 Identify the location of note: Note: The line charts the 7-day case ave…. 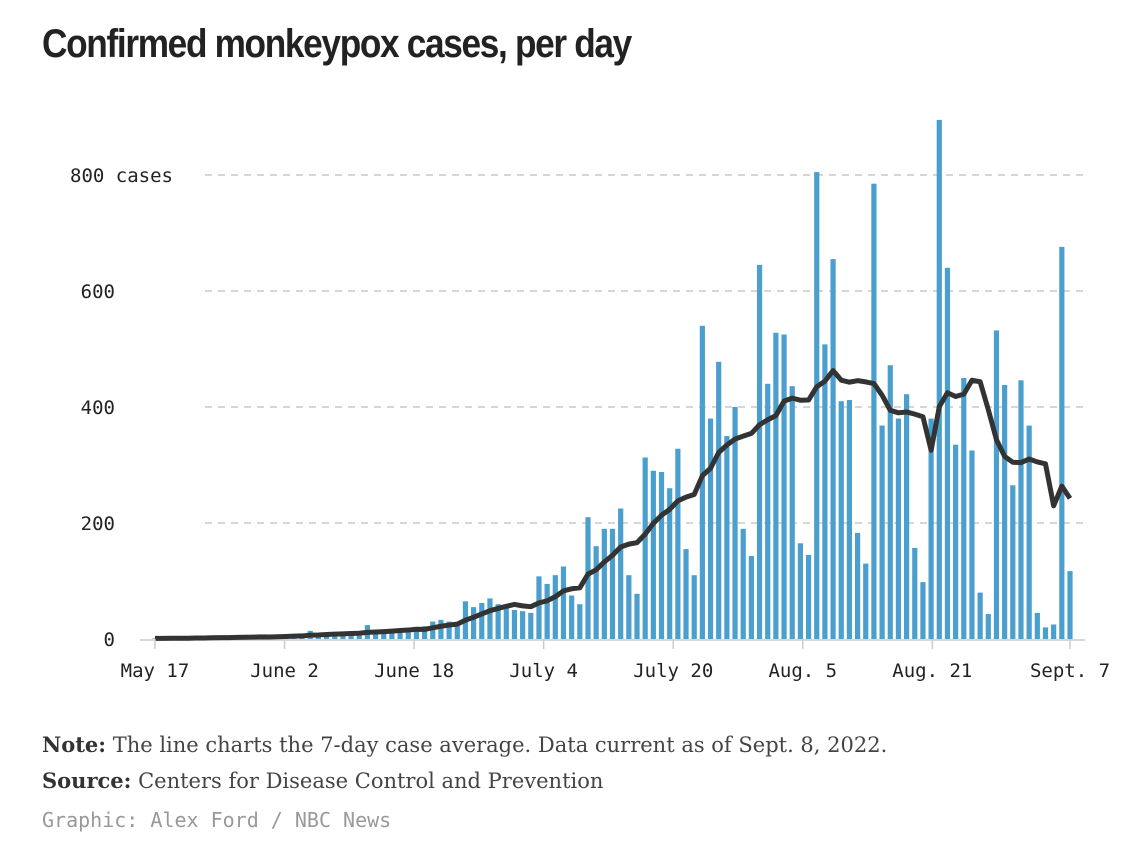
(464, 744).